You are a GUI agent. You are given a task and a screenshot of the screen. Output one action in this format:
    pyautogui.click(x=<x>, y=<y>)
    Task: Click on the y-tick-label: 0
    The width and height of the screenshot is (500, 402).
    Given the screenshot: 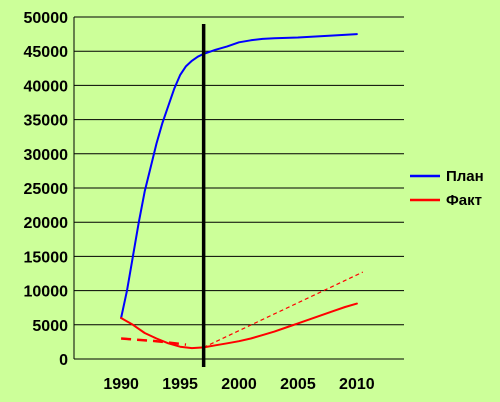 What is the action you would take?
    pyautogui.click(x=63, y=360)
    